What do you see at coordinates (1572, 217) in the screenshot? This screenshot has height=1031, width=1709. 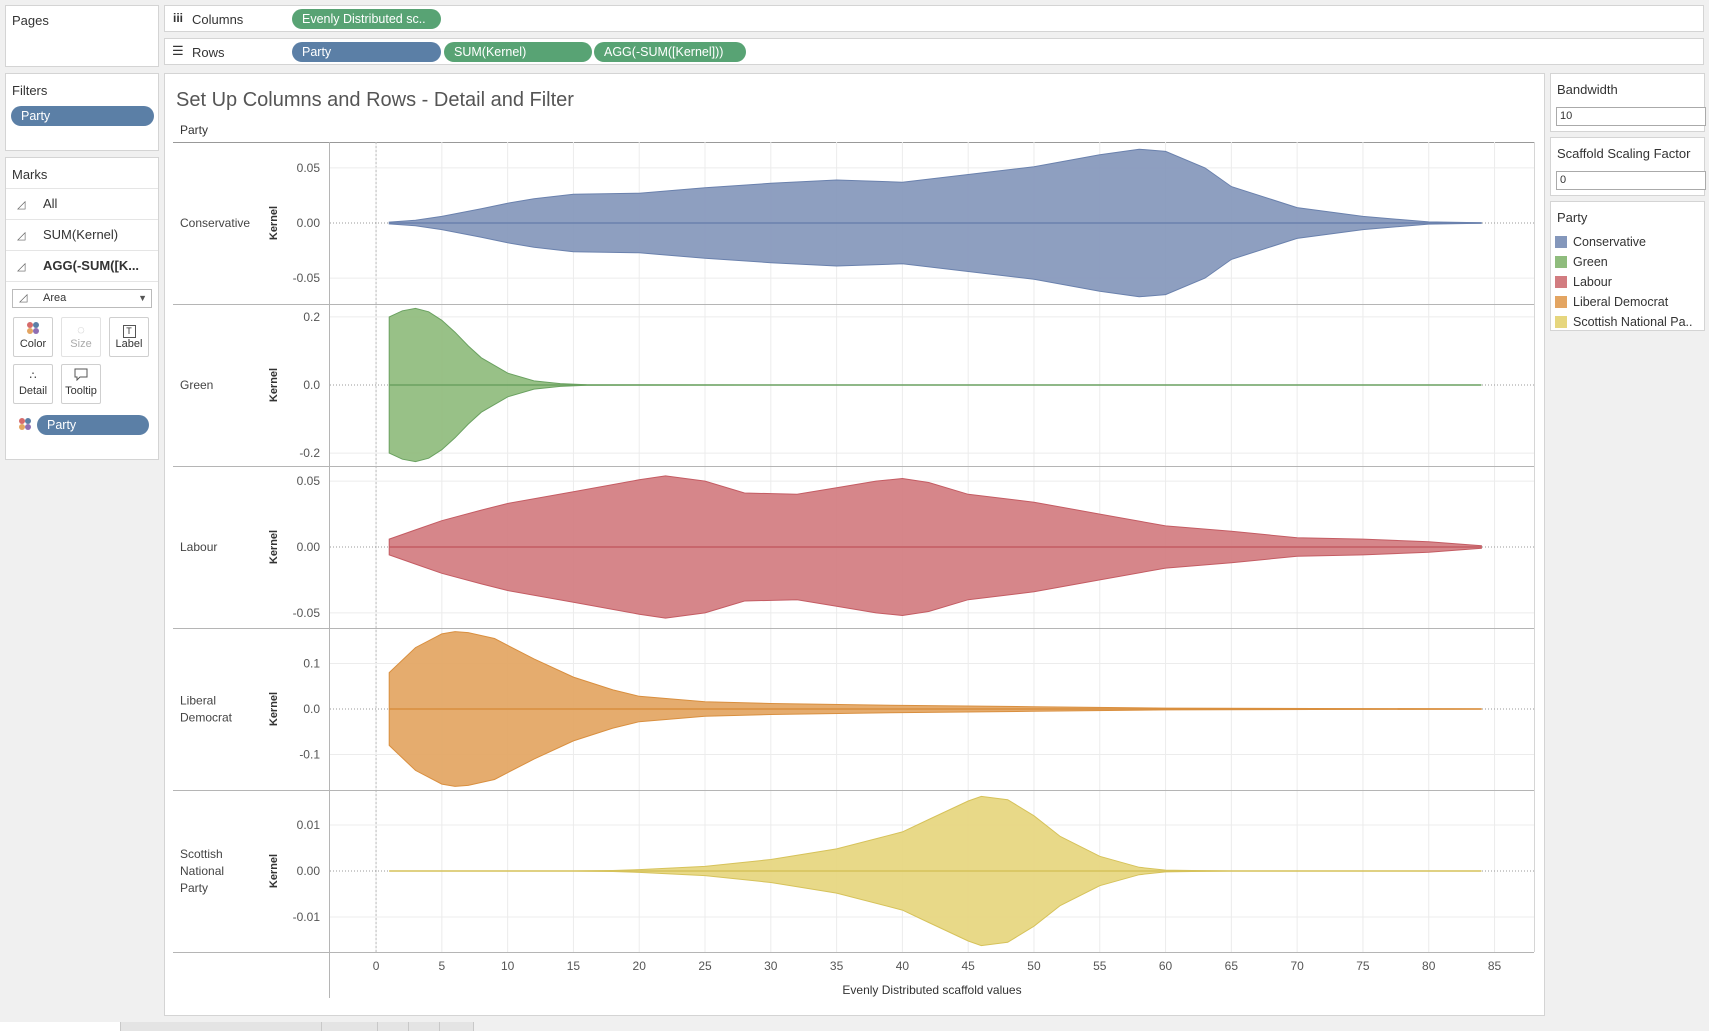 I see `legend-title: Party` at bounding box center [1572, 217].